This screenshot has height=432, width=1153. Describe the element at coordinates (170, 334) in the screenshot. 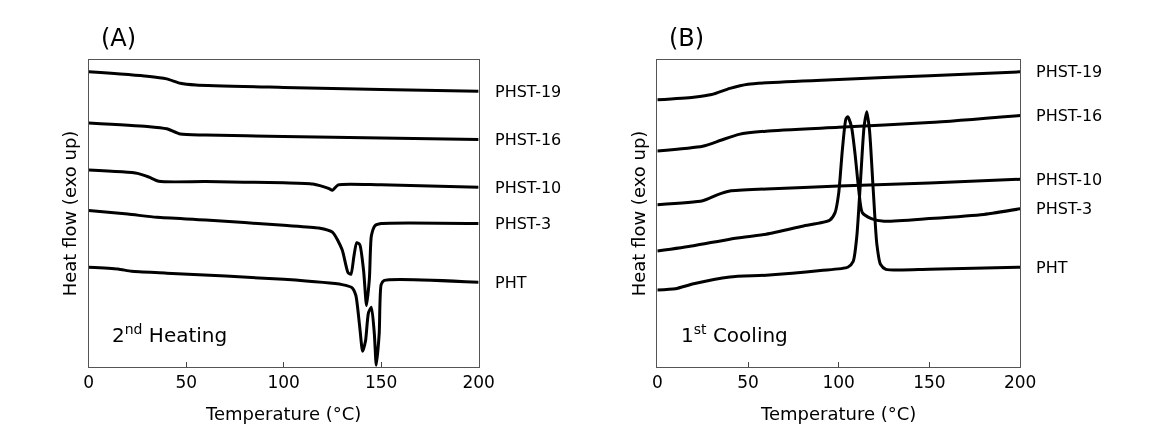

I see `annotation: 2$^{nd}$ Heating` at that location.